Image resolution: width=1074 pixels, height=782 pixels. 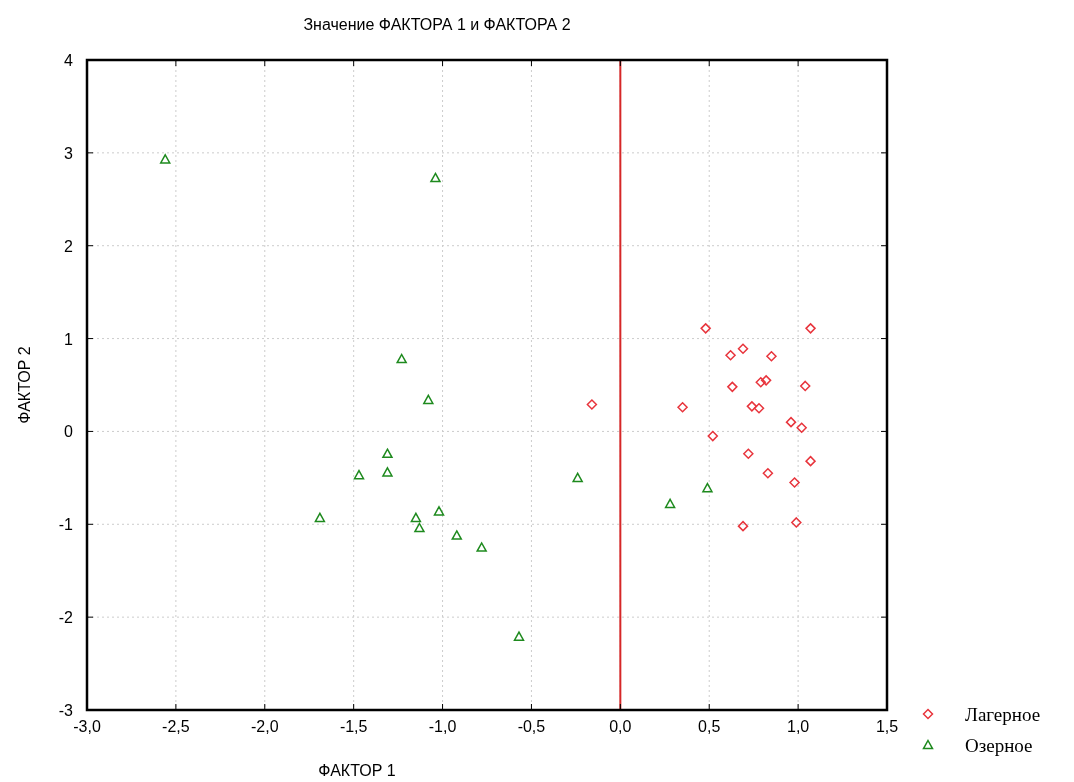 I want to click on legend-label: Озерное, so click(x=999, y=745).